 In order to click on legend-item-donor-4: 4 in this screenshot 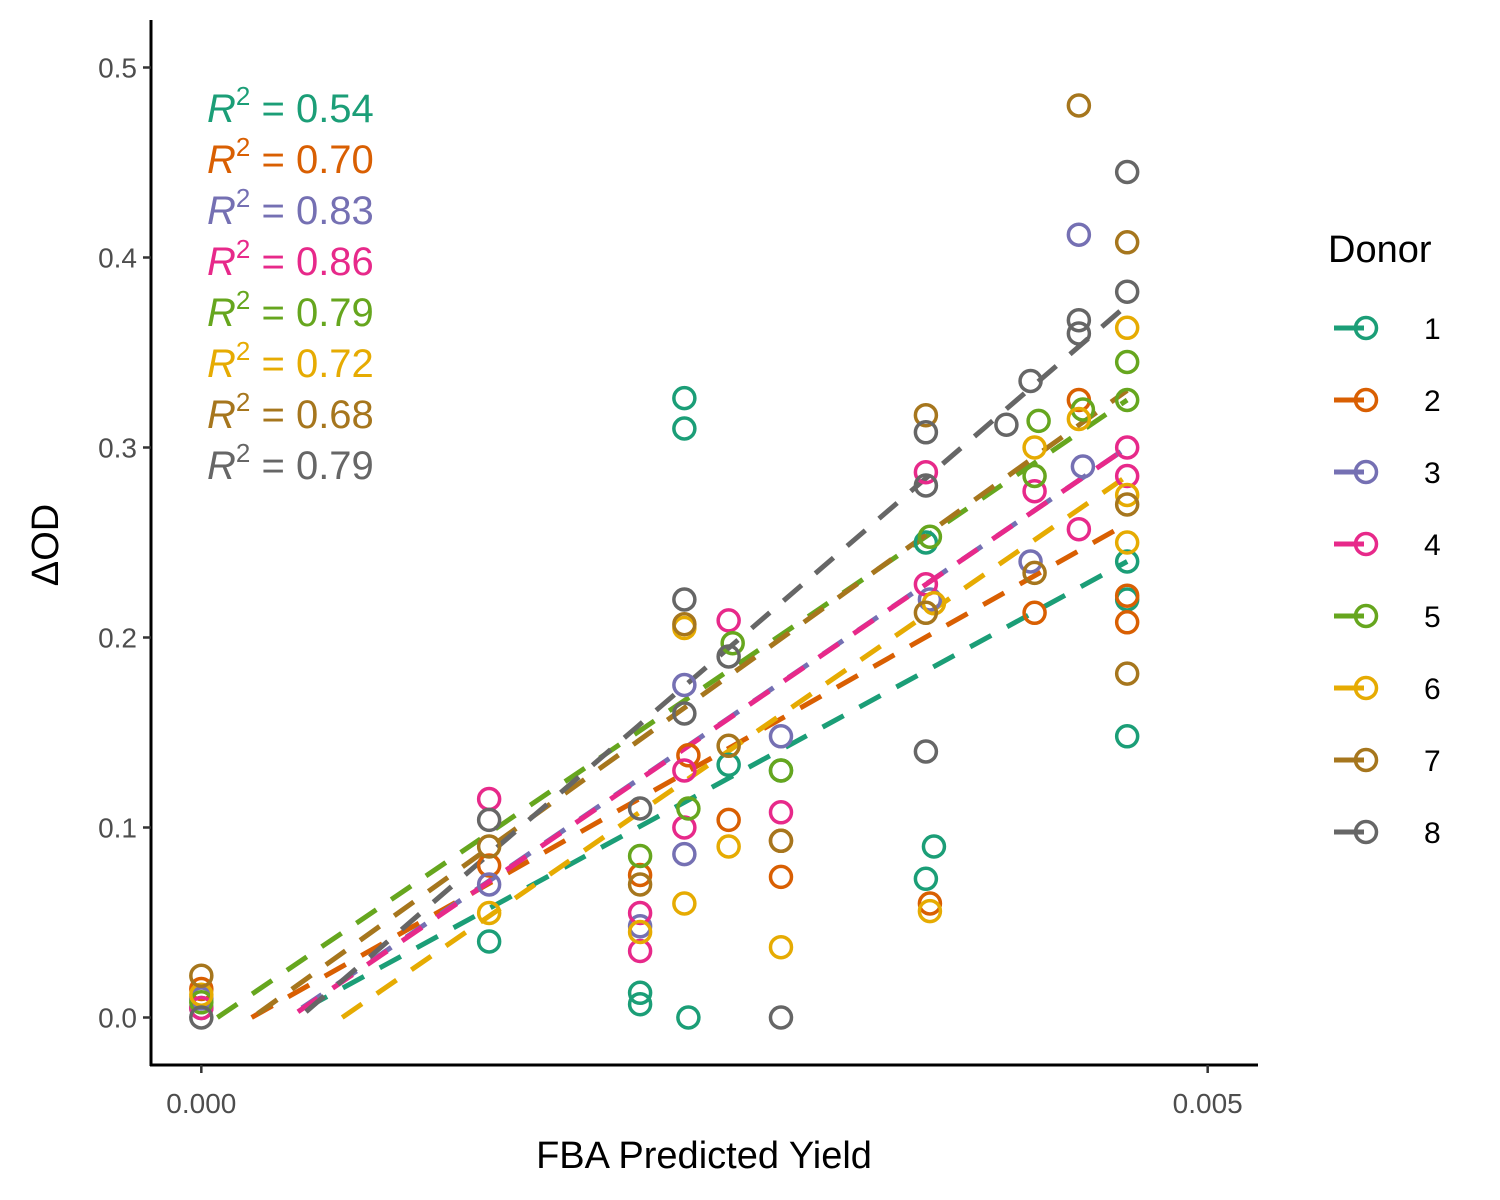, I will do `click(1387, 545)`.